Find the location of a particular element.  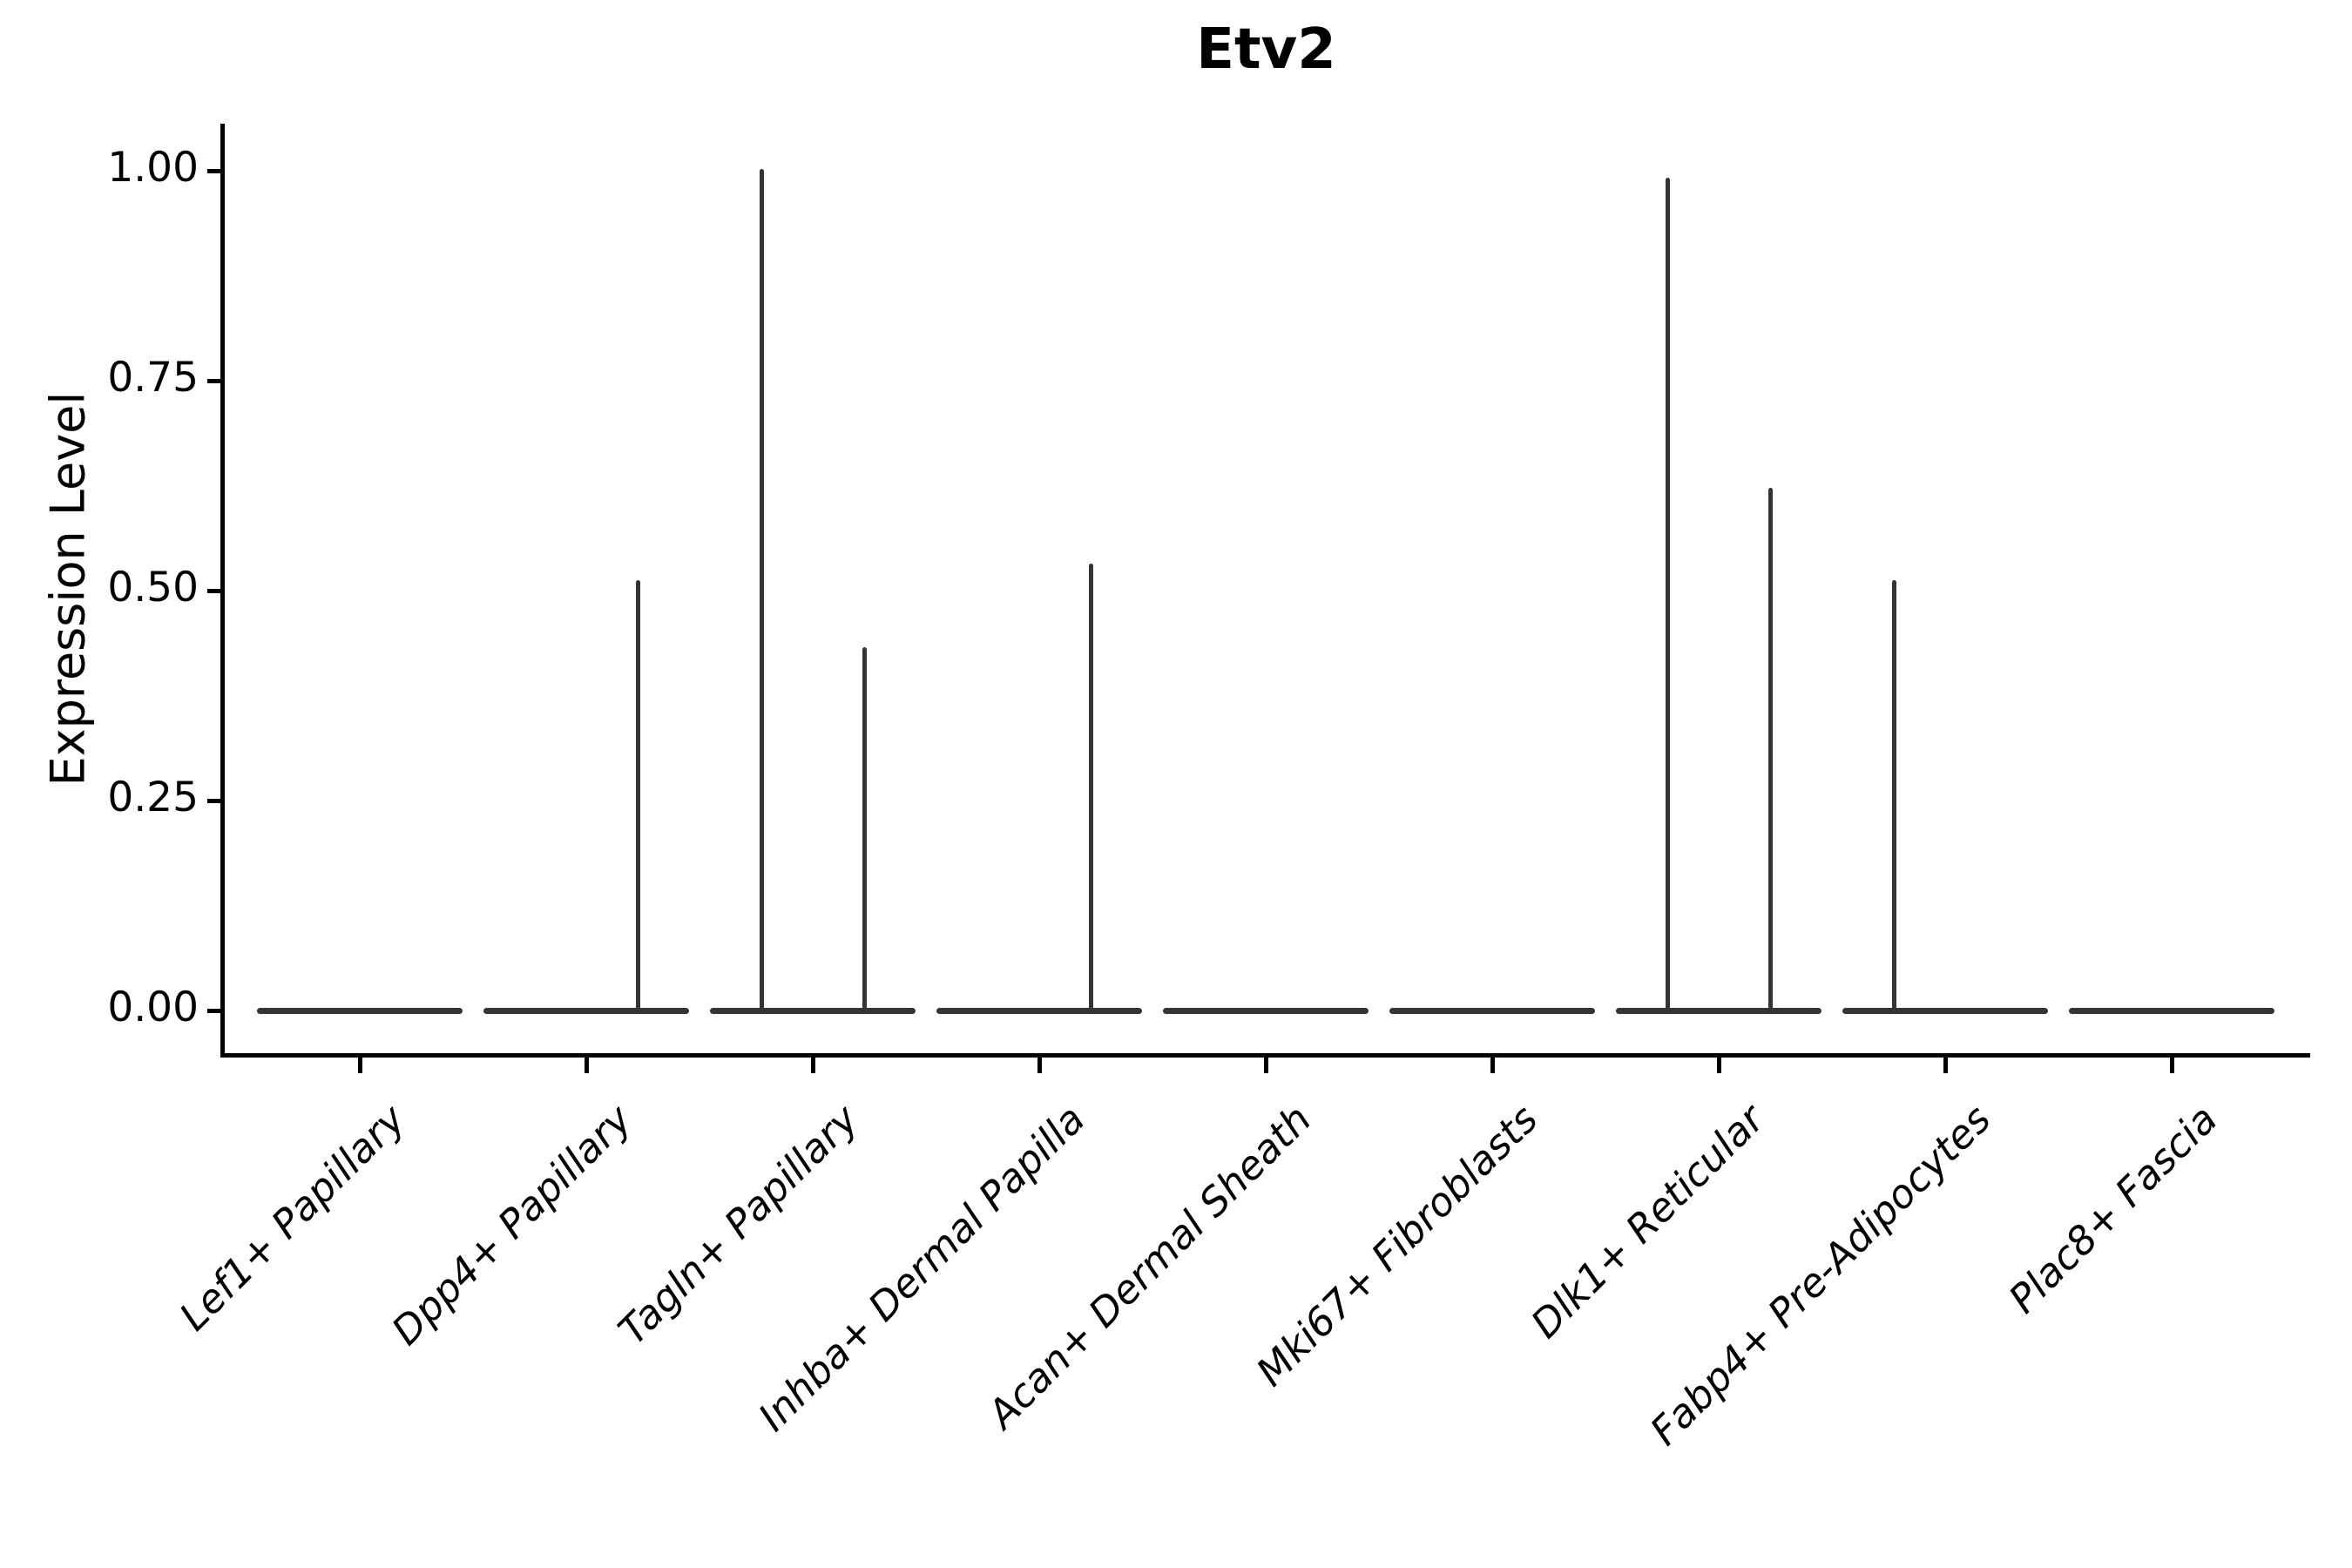

y-tick-label: 0.50 is located at coordinates (153, 588).